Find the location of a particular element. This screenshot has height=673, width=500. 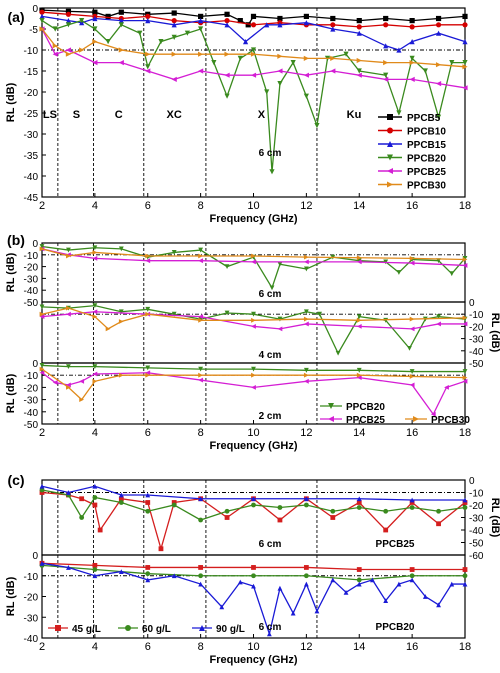

x-tick-label: 16 is located at coordinates (412, 433).